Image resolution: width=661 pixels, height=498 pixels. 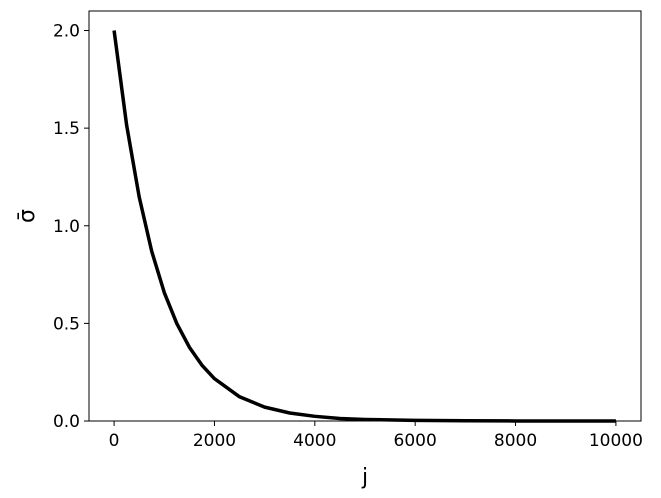 I want to click on y-tick-label: 0.5, so click(x=66, y=324).